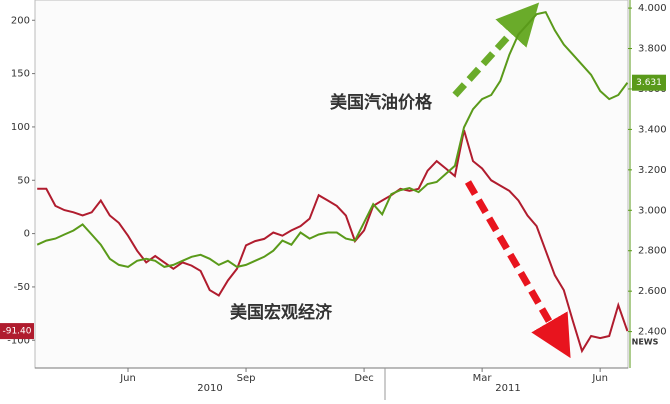  What do you see at coordinates (652, 210) in the screenshot?
I see `y2-tick-label: 3.000` at bounding box center [652, 210].